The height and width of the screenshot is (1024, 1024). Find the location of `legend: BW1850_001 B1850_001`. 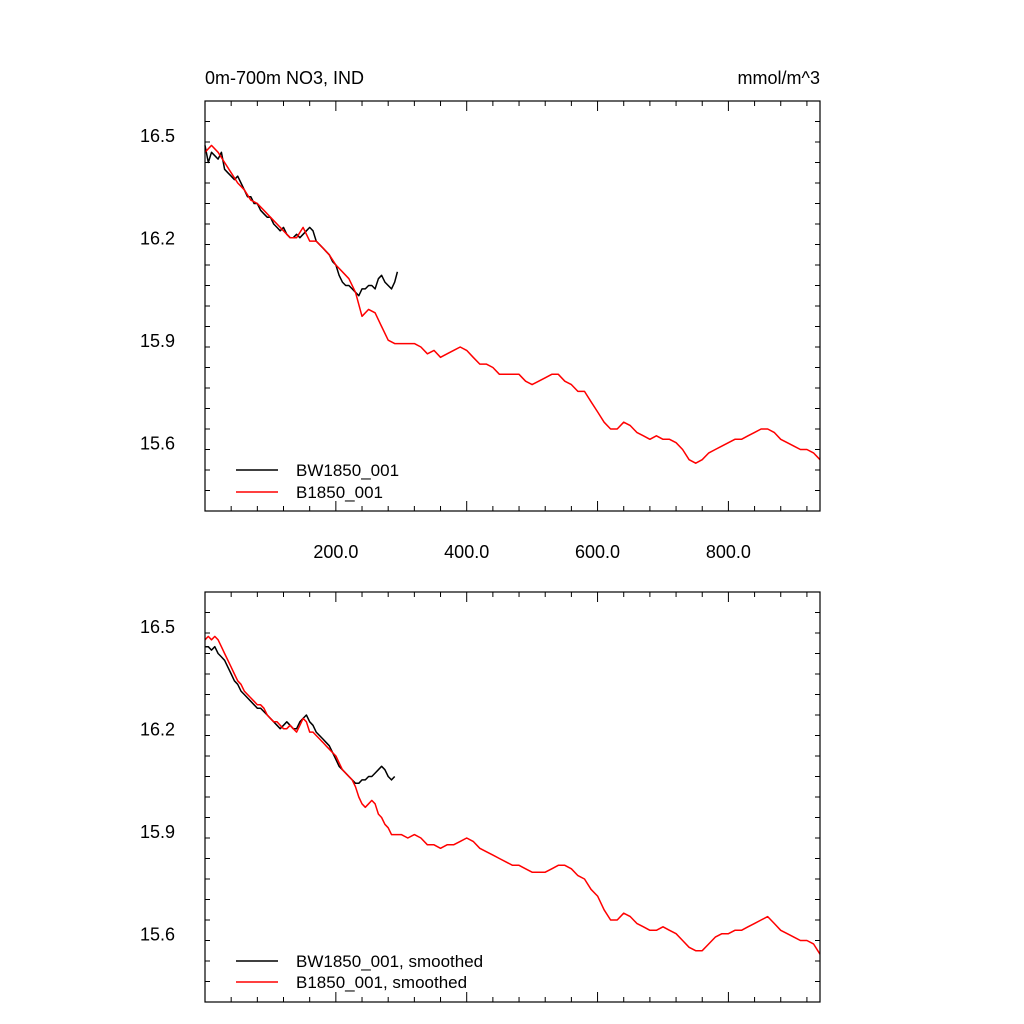

legend: BW1850_001 B1850_001 is located at coordinates (317, 481).